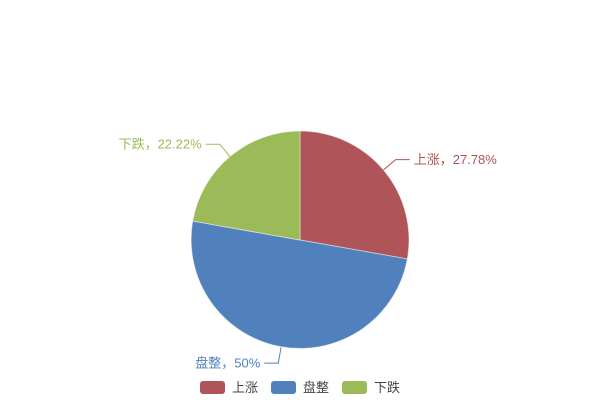 This screenshot has width=600, height=400. I want to click on pie-slice-rise, so click(354, 195).